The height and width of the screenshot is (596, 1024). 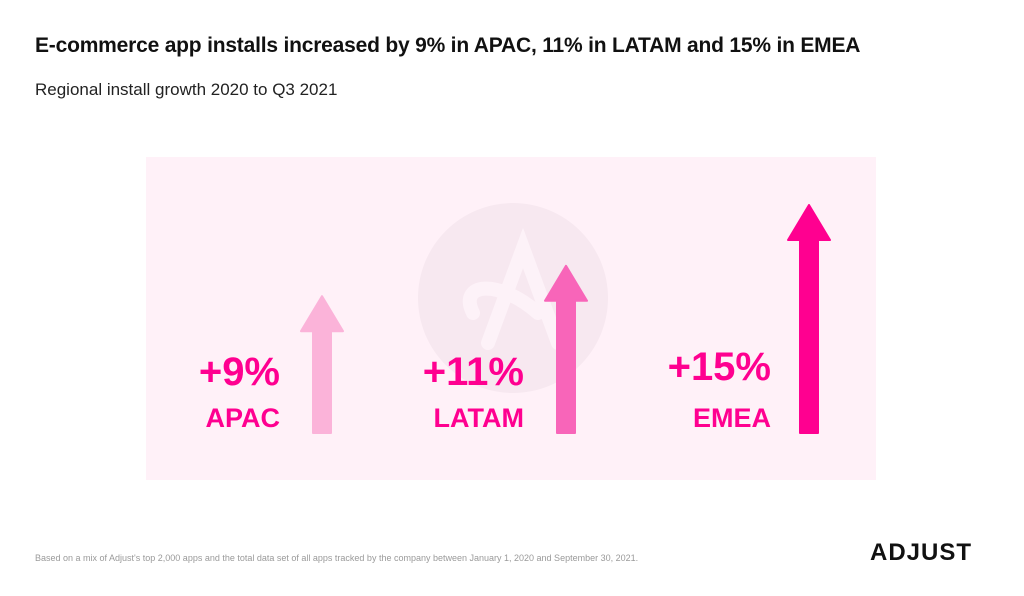 I want to click on value-label-emea: +15%, so click(x=719, y=367).